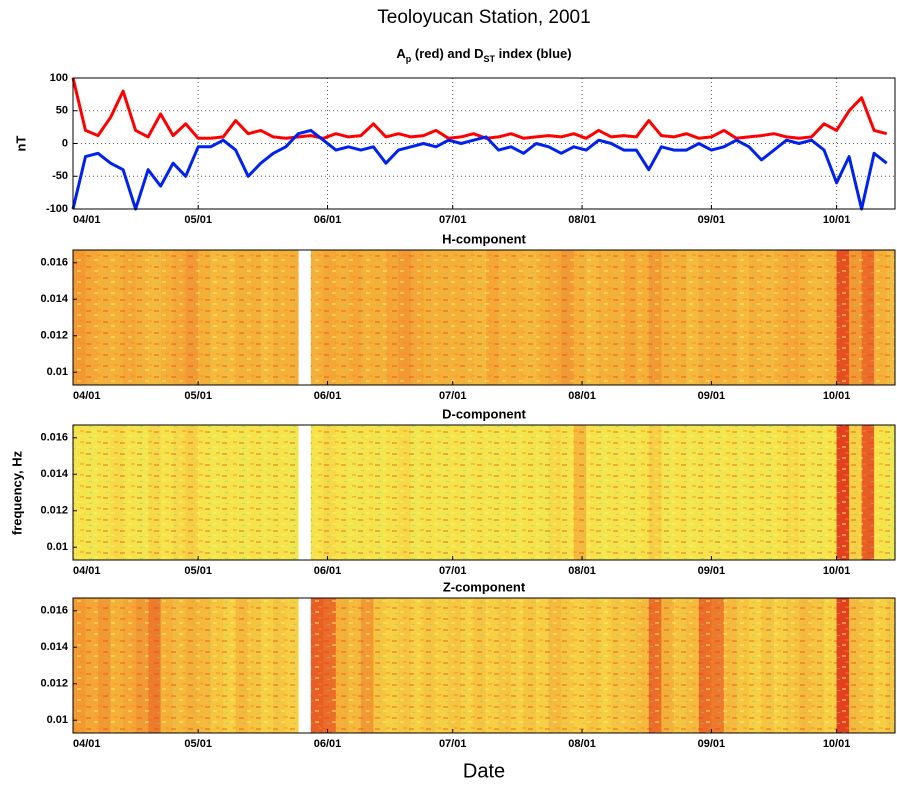  What do you see at coordinates (54, 684) in the screenshot?
I see `y-tick-label: 0.012` at bounding box center [54, 684].